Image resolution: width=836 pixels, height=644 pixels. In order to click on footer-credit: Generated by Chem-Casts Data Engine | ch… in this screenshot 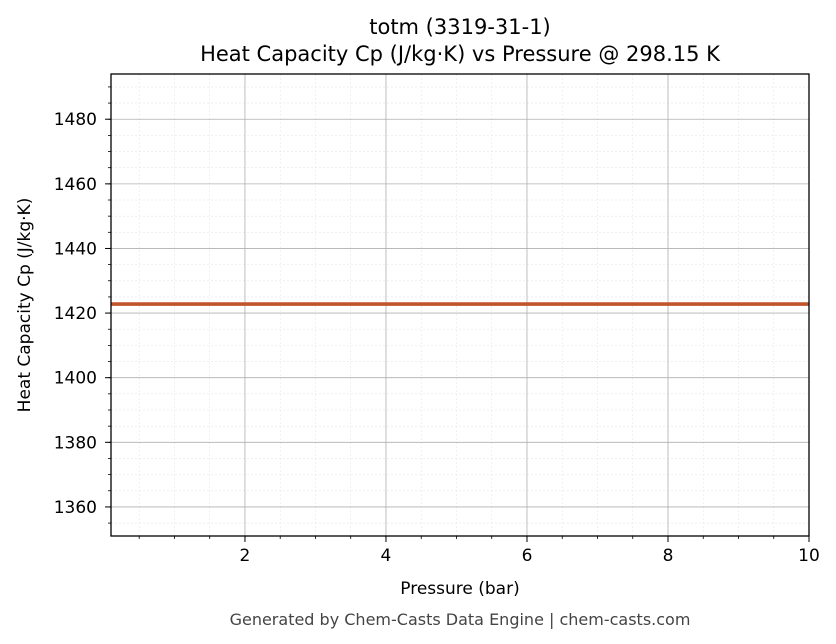, I will do `click(460, 619)`.